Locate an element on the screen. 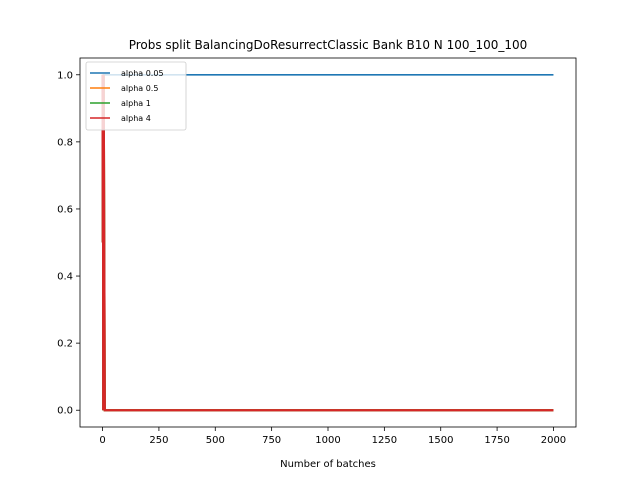  y-tick-label-4: 0.8 is located at coordinates (65, 142).